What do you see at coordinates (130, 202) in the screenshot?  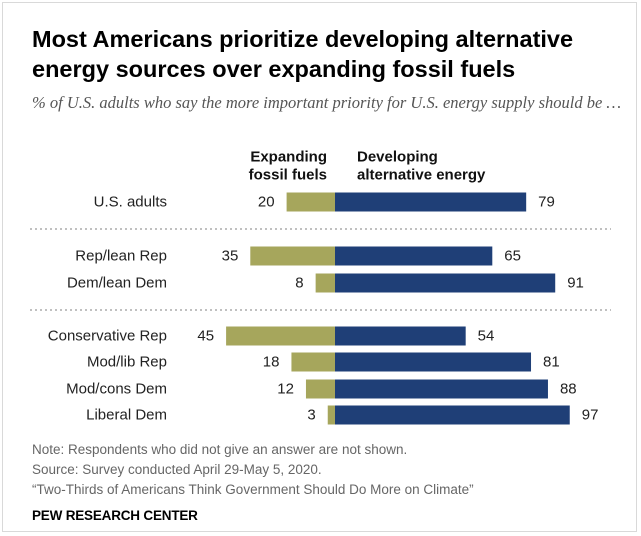 I see `category-label: U.S. adults` at bounding box center [130, 202].